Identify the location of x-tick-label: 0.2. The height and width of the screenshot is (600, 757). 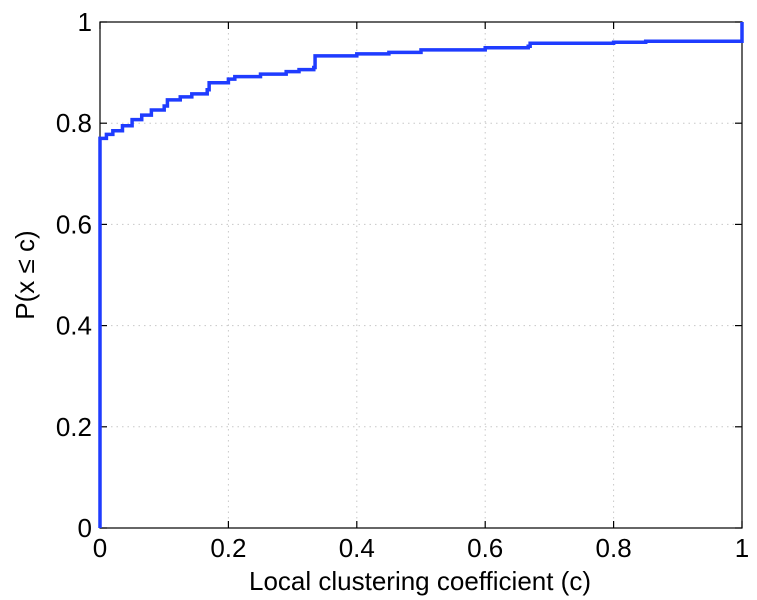
(228, 548).